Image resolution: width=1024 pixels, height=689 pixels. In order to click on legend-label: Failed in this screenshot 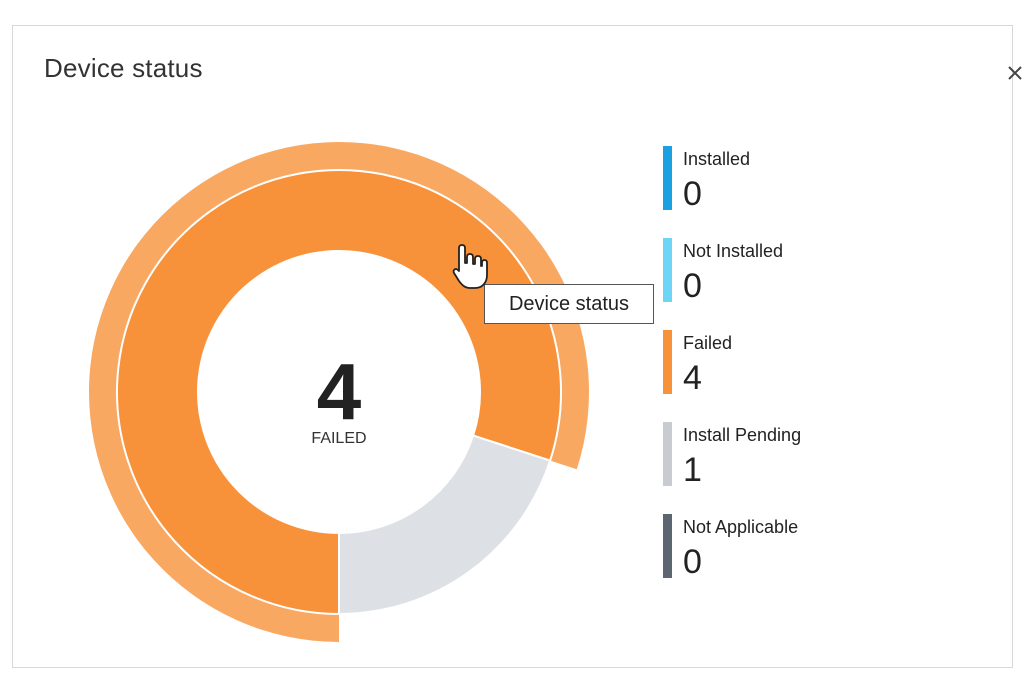, I will do `click(708, 343)`.